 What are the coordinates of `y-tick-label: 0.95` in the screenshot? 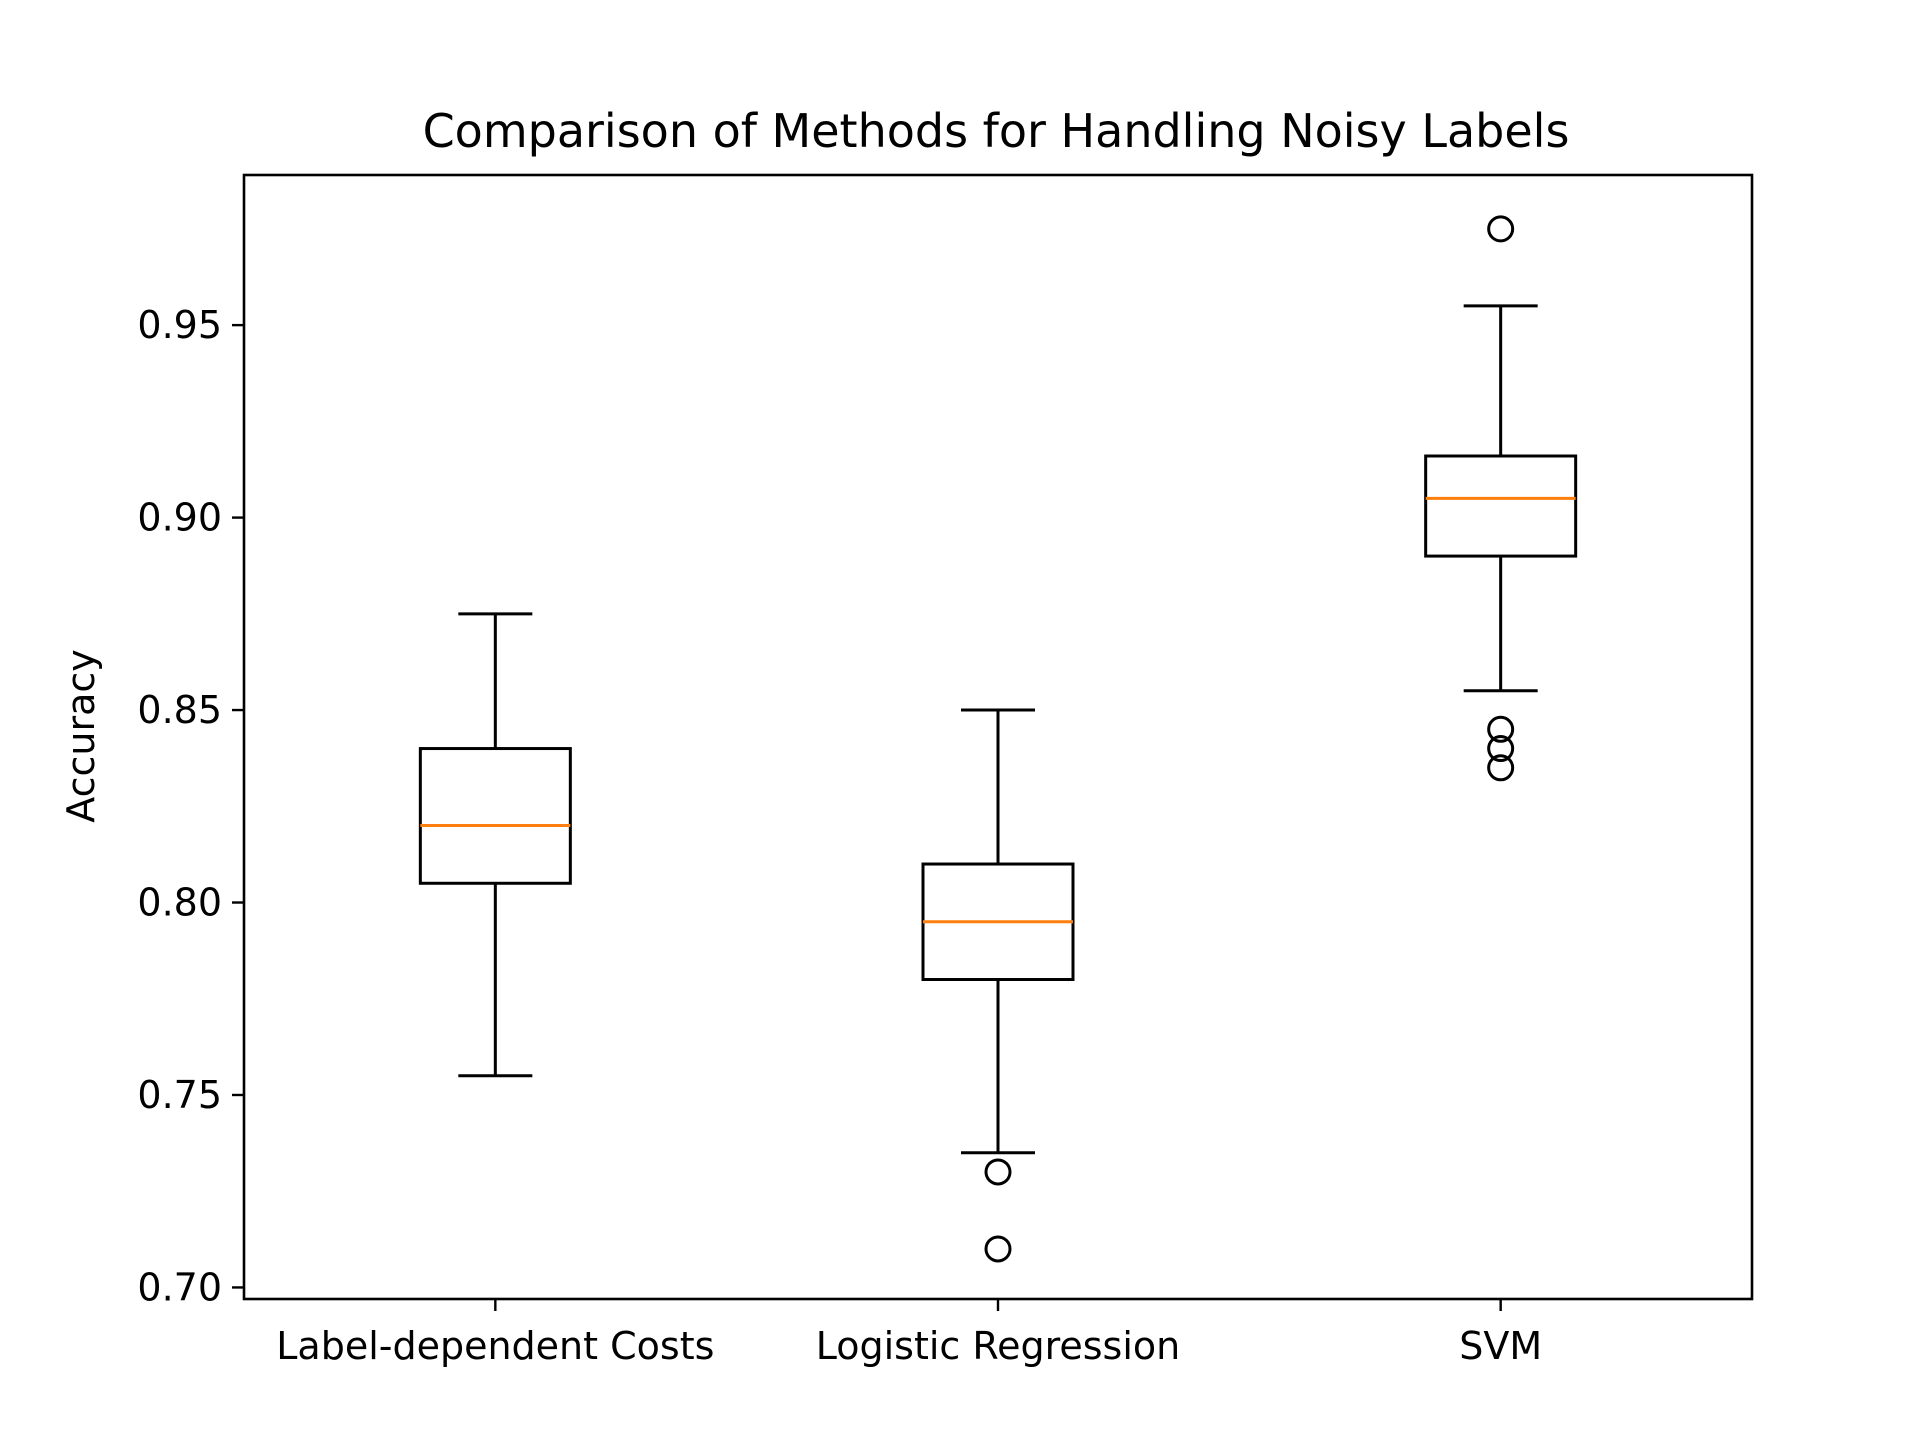 It's located at (179, 325).